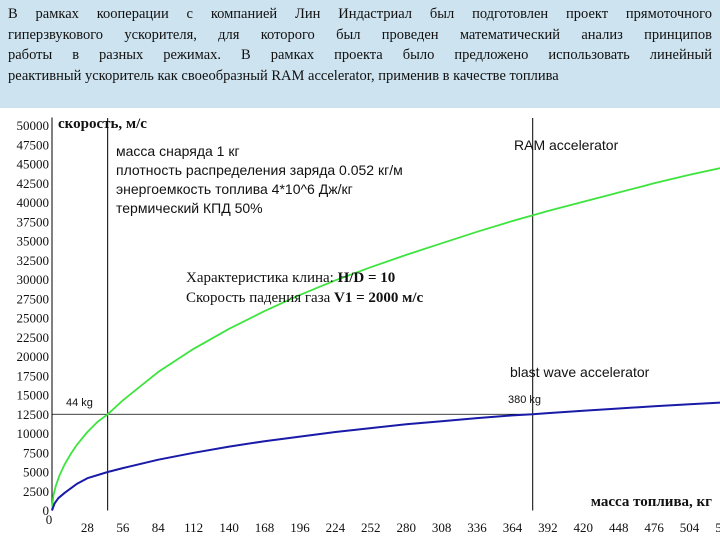 The image size is (720, 540). What do you see at coordinates (36, 452) in the screenshot?
I see `y-tick-label: 7500` at bounding box center [36, 452].